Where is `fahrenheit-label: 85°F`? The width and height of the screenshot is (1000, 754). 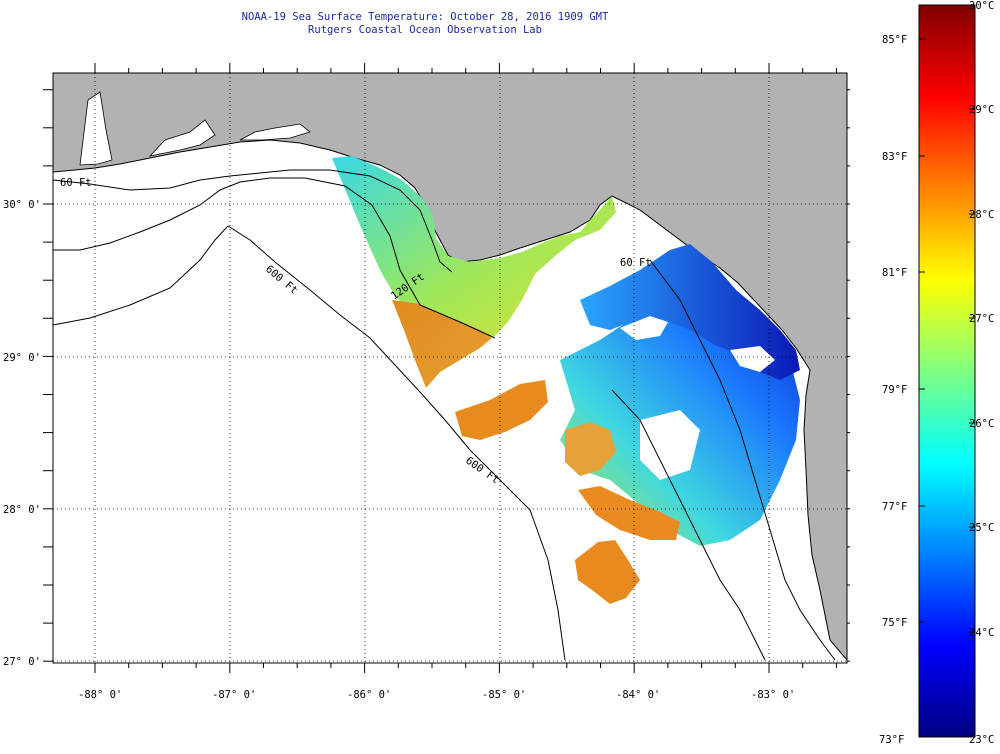
fahrenheit-label: 85°F is located at coordinates (894, 40).